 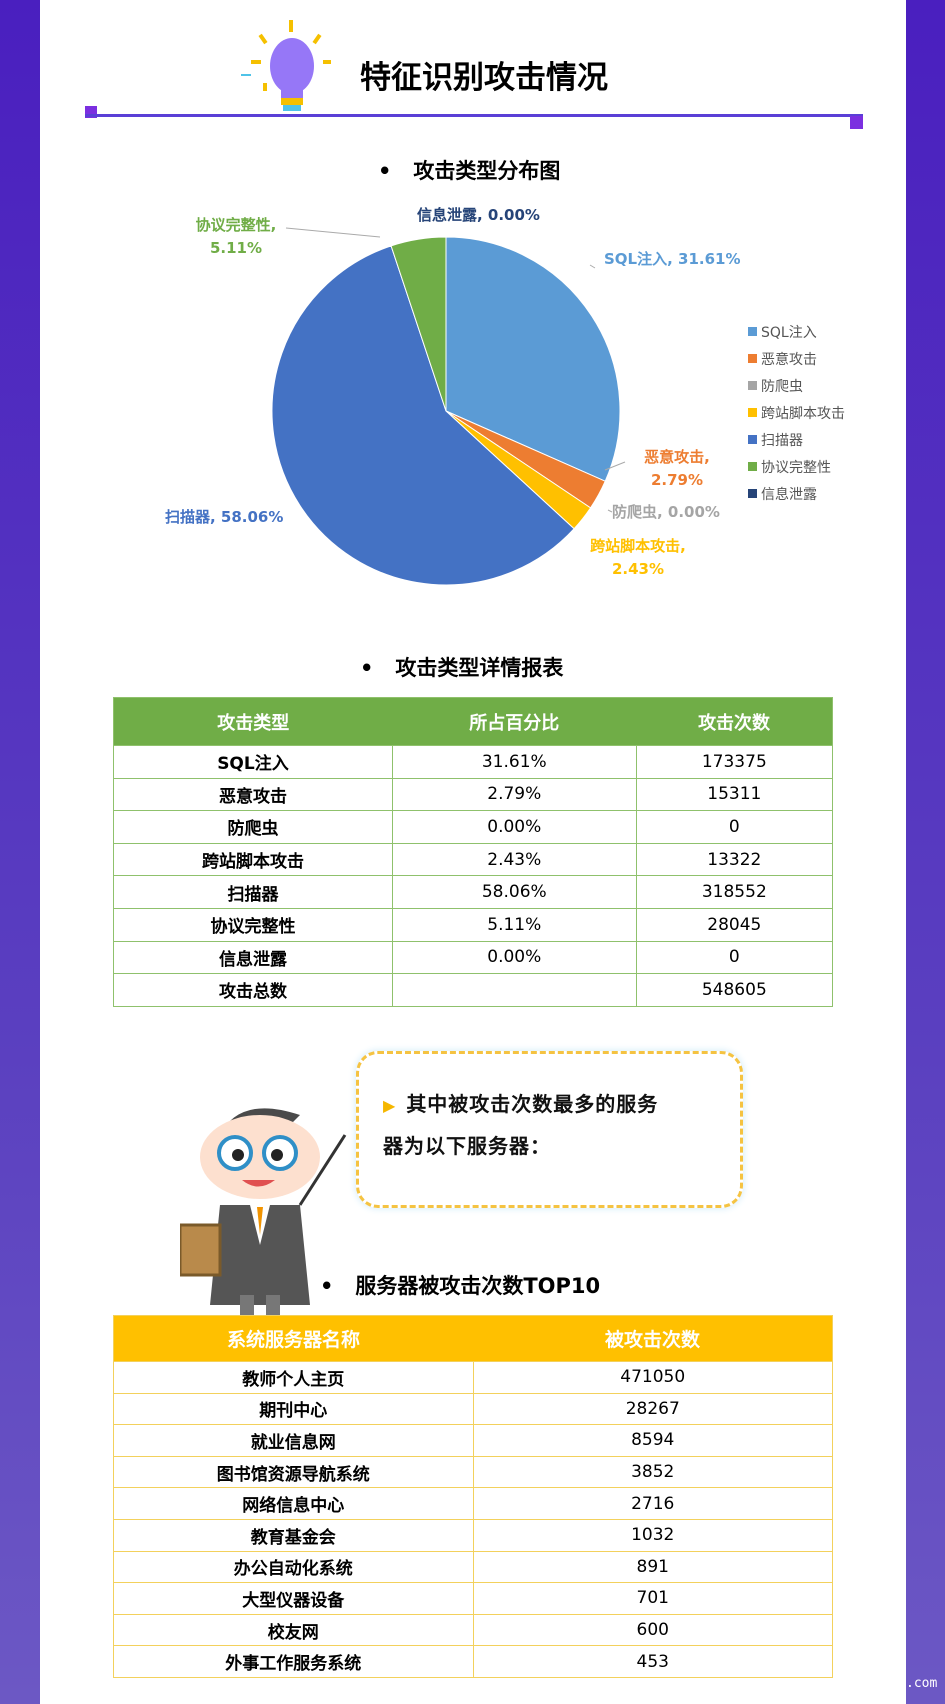 I want to click on table-cell: 扫描器, so click(x=253, y=892).